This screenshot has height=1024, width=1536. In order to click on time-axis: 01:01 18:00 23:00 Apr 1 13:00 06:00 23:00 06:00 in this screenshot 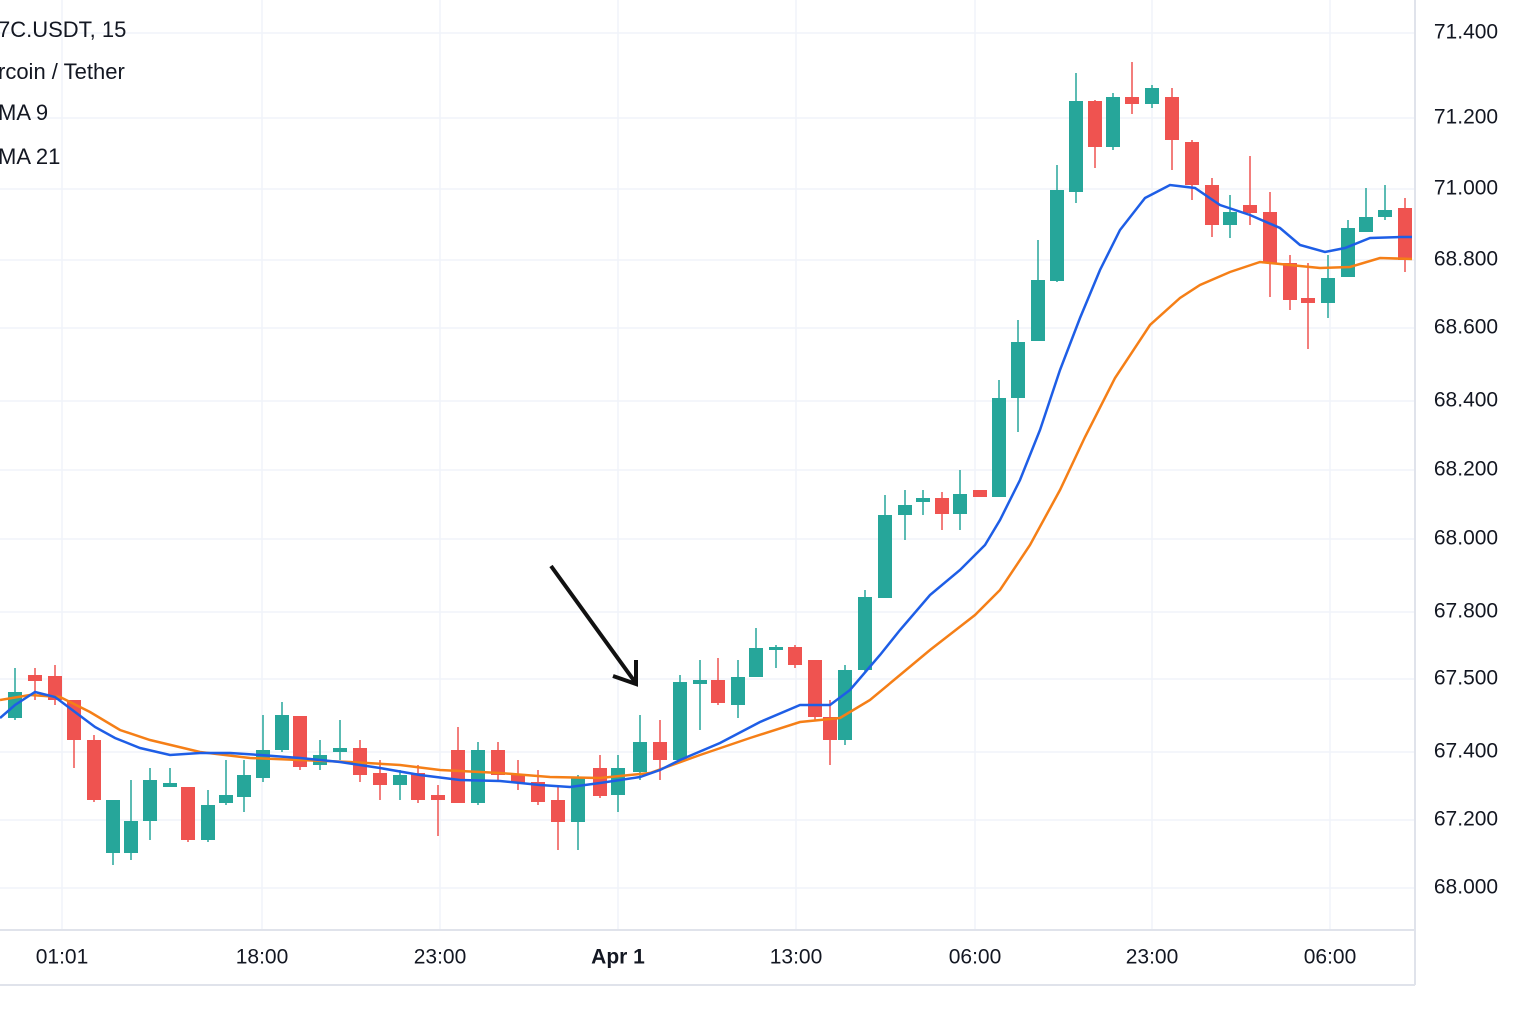, I will do `click(696, 957)`.